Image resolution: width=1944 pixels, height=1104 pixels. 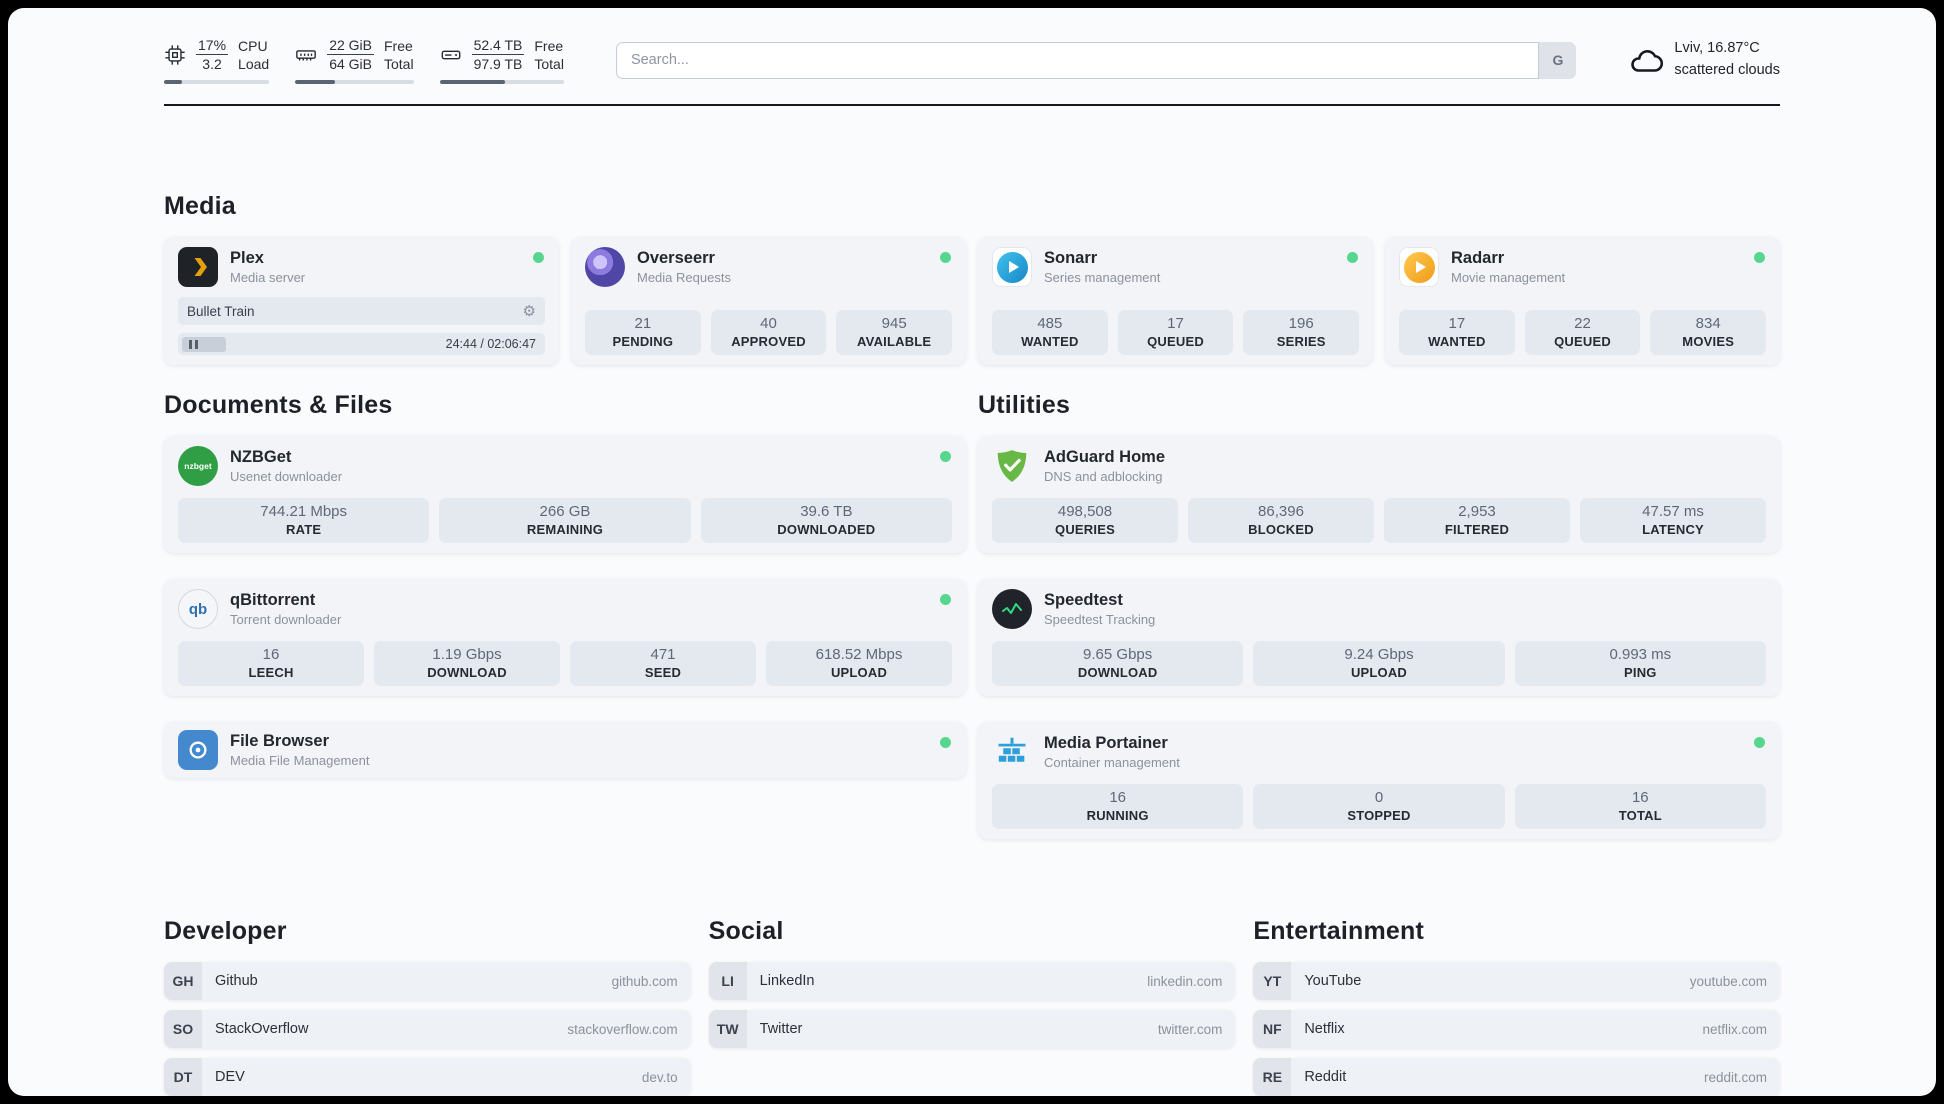 I want to click on stat-series: 196 SERIES, so click(x=1301, y=333).